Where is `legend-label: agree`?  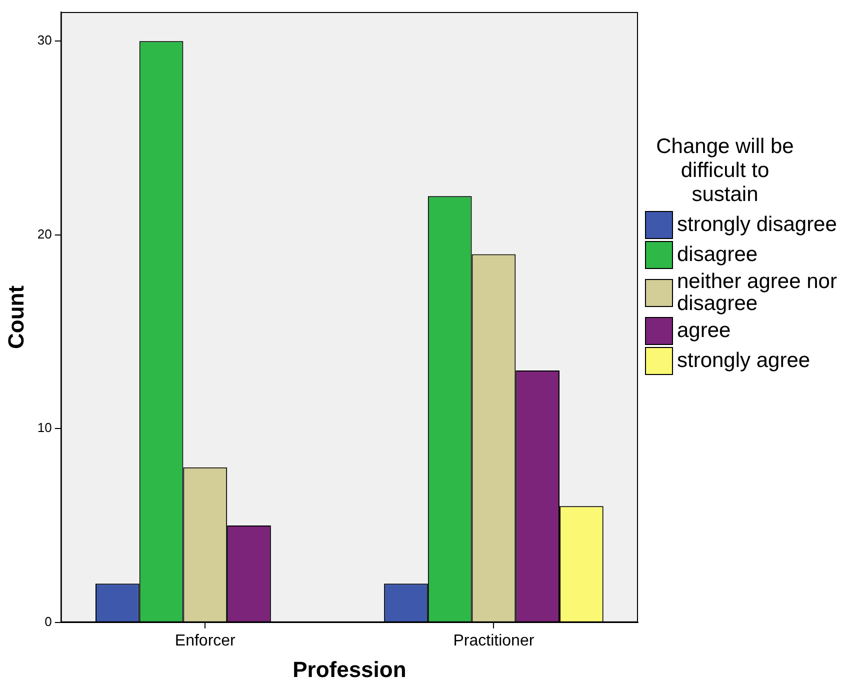
legend-label: agree is located at coordinates (704, 330).